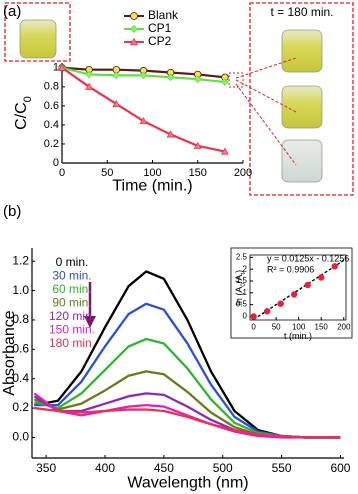  Describe the element at coordinates (242, 304) in the screenshot. I see `y-tick-label: 0.5` at that location.